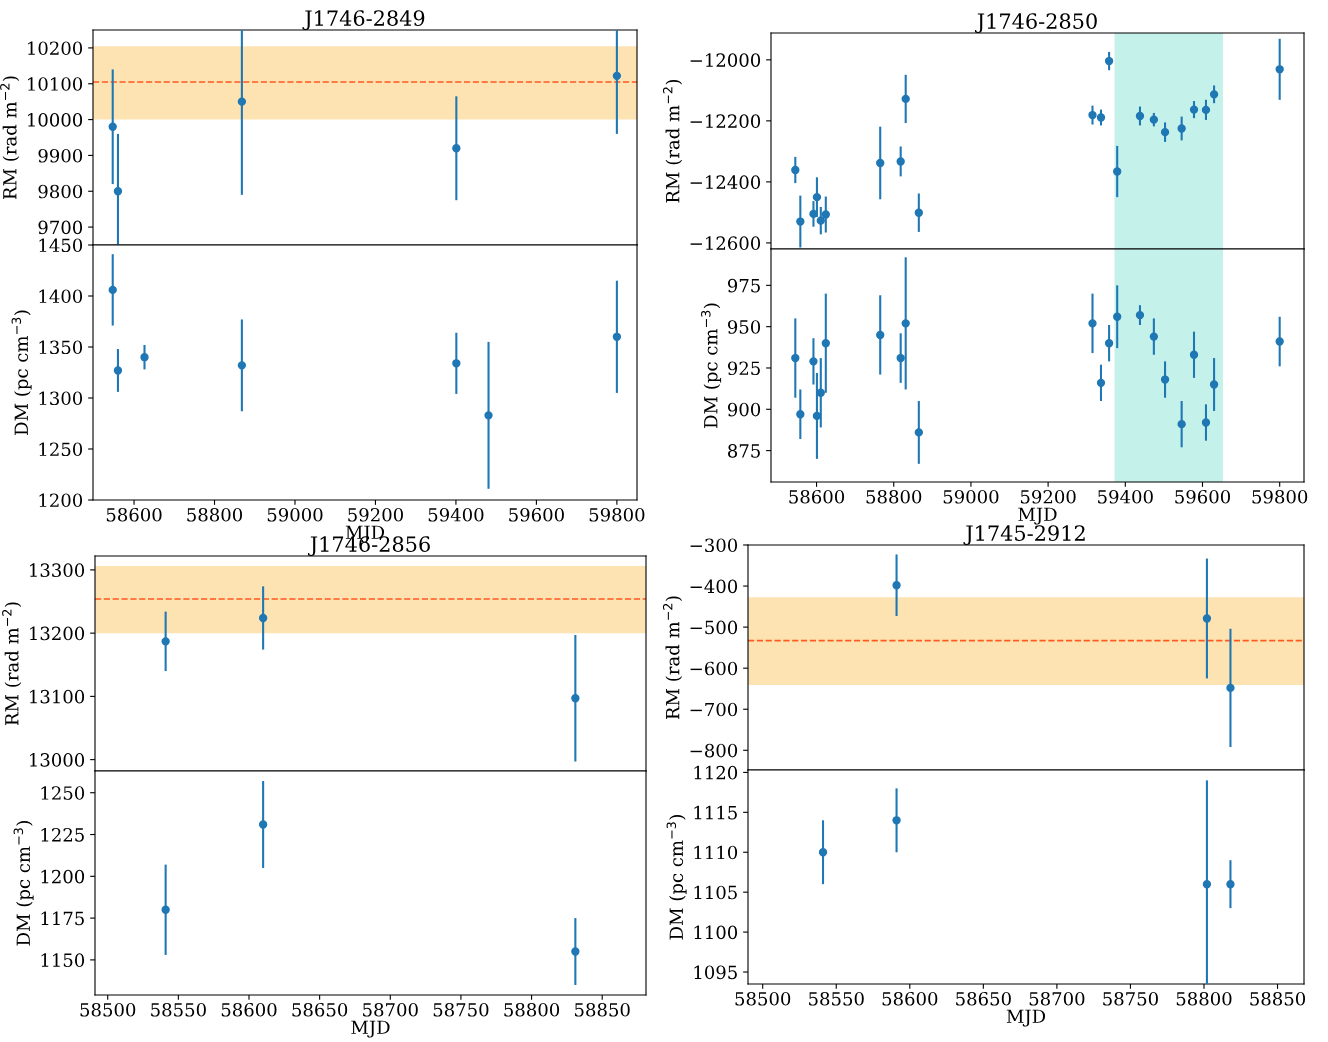 This screenshot has width=1328, height=1042. I want to click on x-tick-label: 59200, so click(375, 514).